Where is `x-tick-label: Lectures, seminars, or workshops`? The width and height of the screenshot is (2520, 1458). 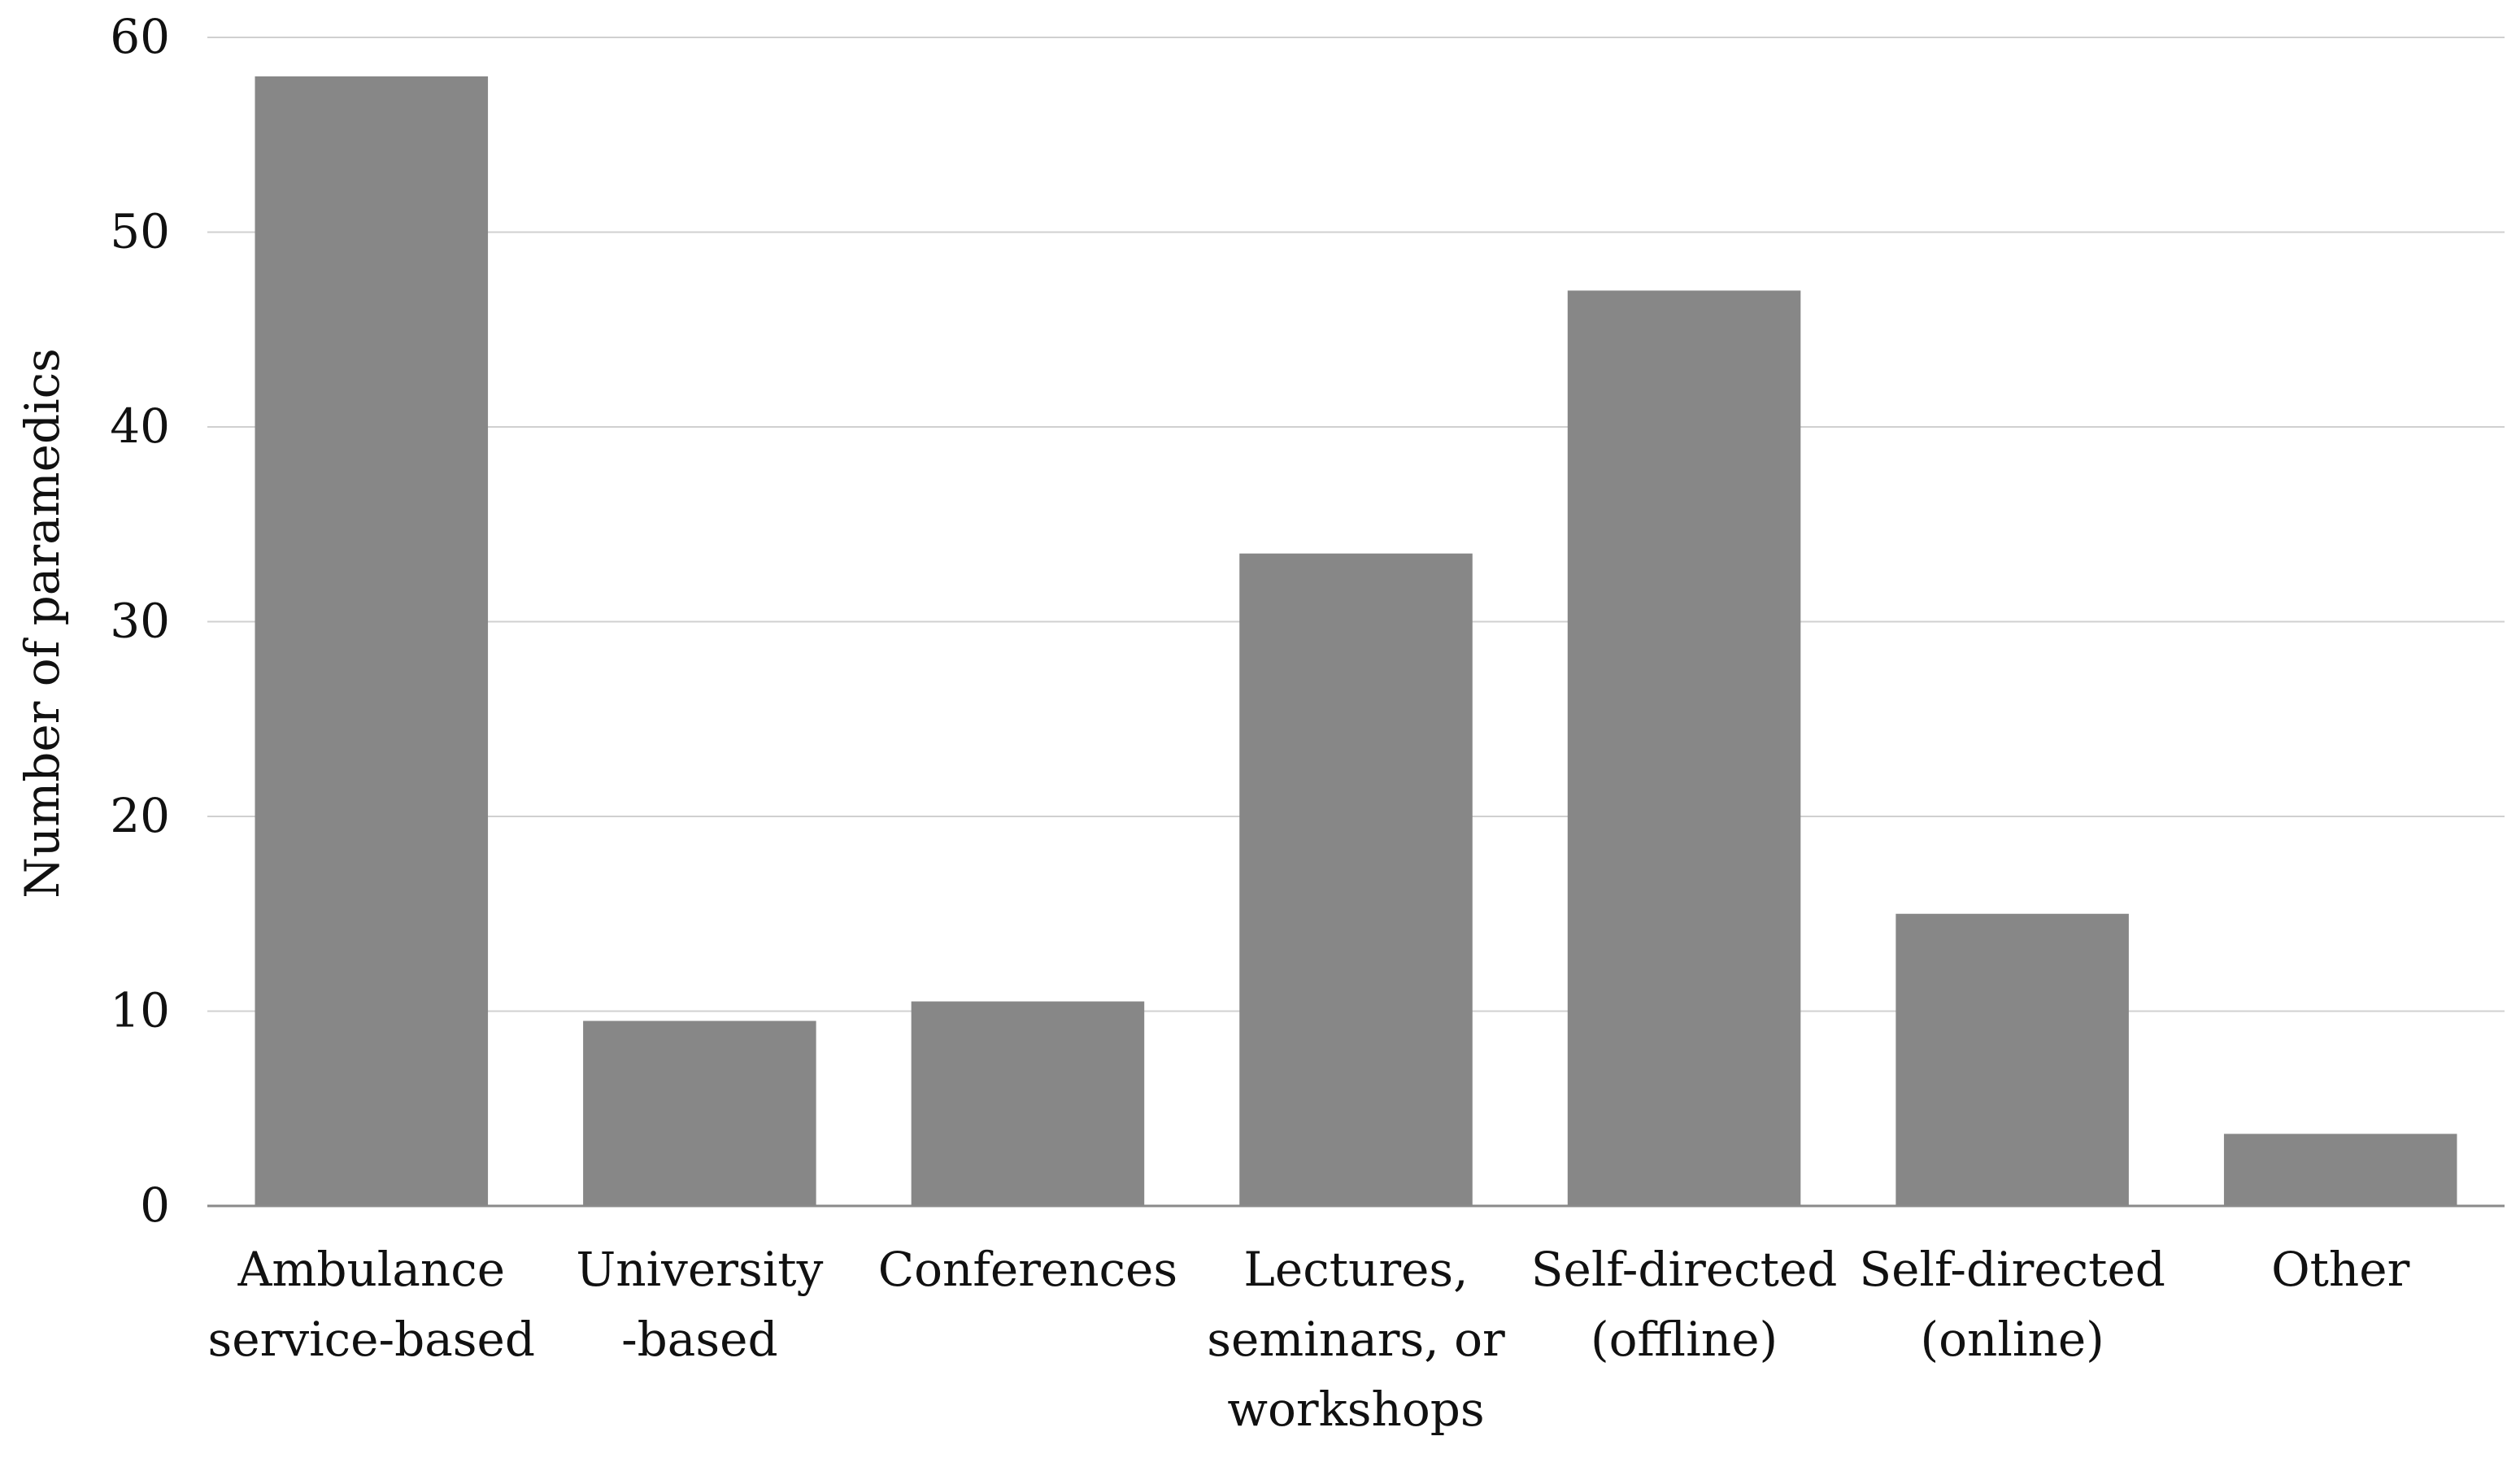 x-tick-label: Lectures, seminars, or workshops is located at coordinates (1356, 1339).